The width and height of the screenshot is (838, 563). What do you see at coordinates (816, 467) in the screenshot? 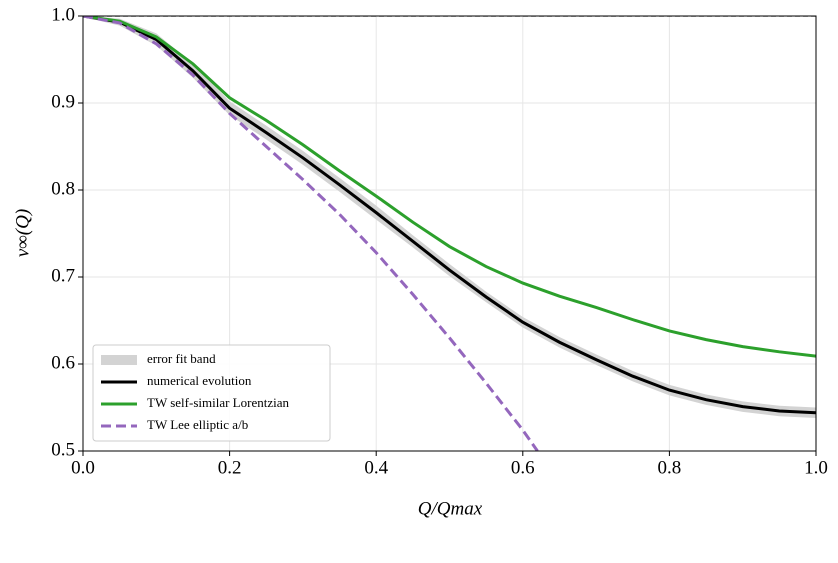
I see `x-tick-label: 1.0` at bounding box center [816, 467].